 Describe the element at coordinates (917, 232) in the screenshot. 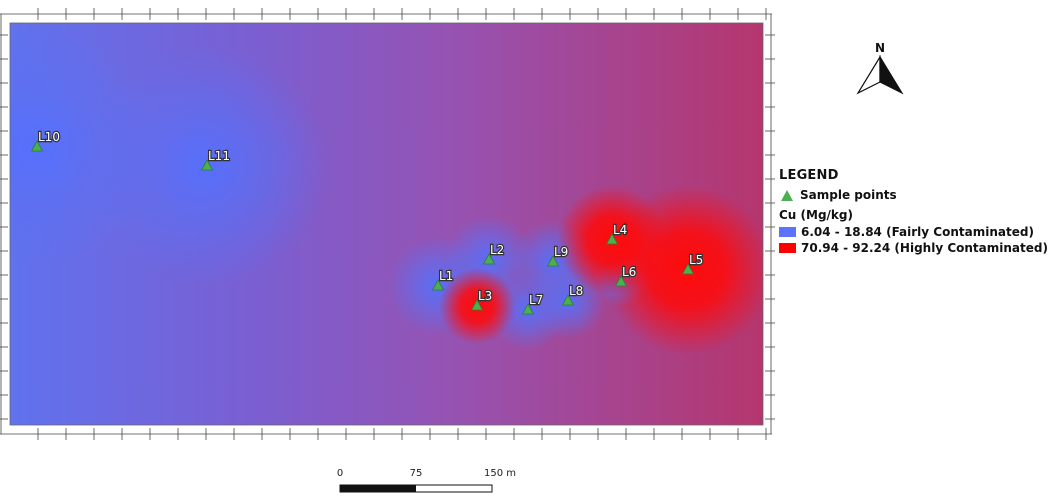

I see `legend-class-low-label: 6.04 - 18.84 (Fairly Contaminated)` at that location.